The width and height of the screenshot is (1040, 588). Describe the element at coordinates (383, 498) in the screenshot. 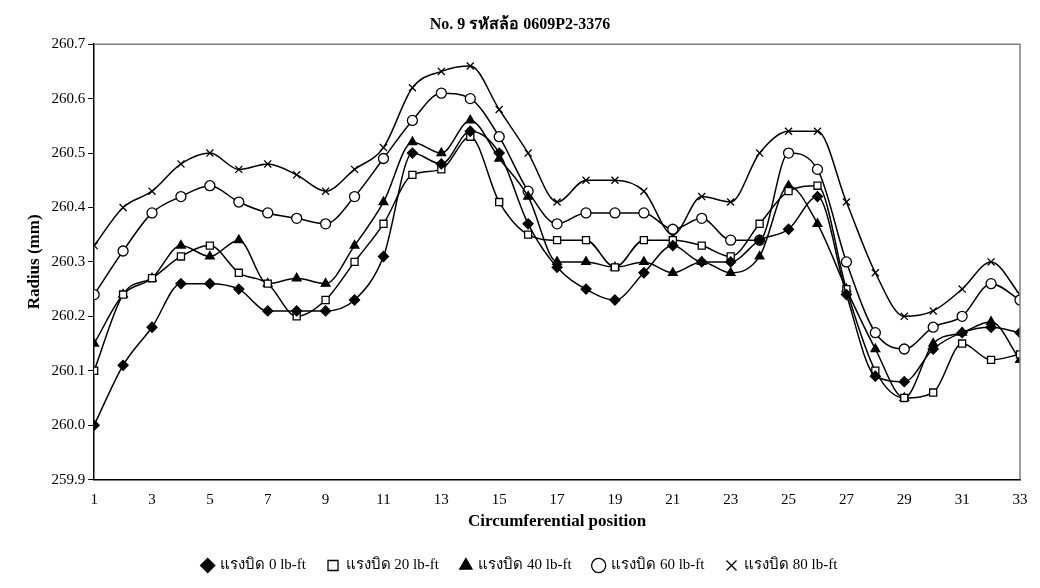

I see `x-tick-label: 11` at that location.